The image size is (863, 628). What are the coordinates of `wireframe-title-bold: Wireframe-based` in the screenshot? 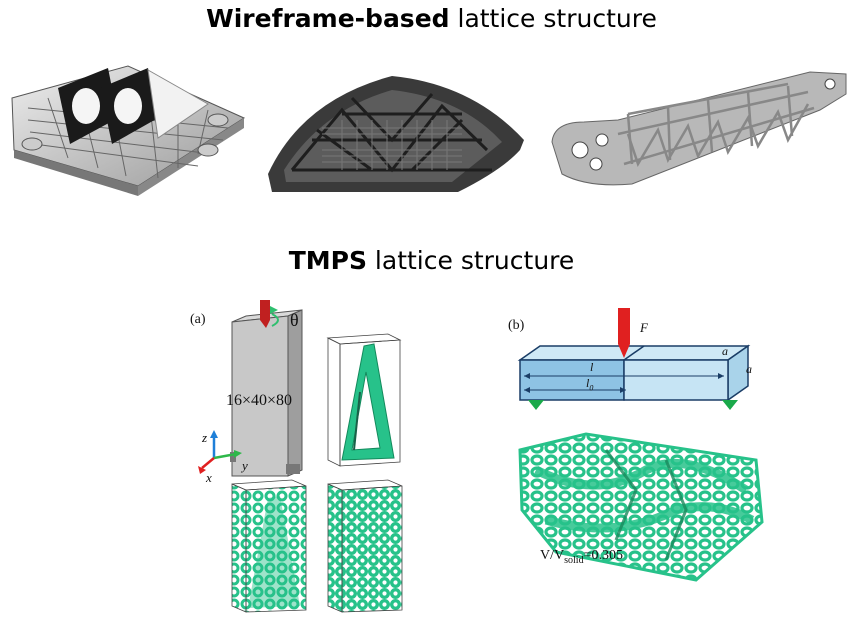 It's located at (328, 18).